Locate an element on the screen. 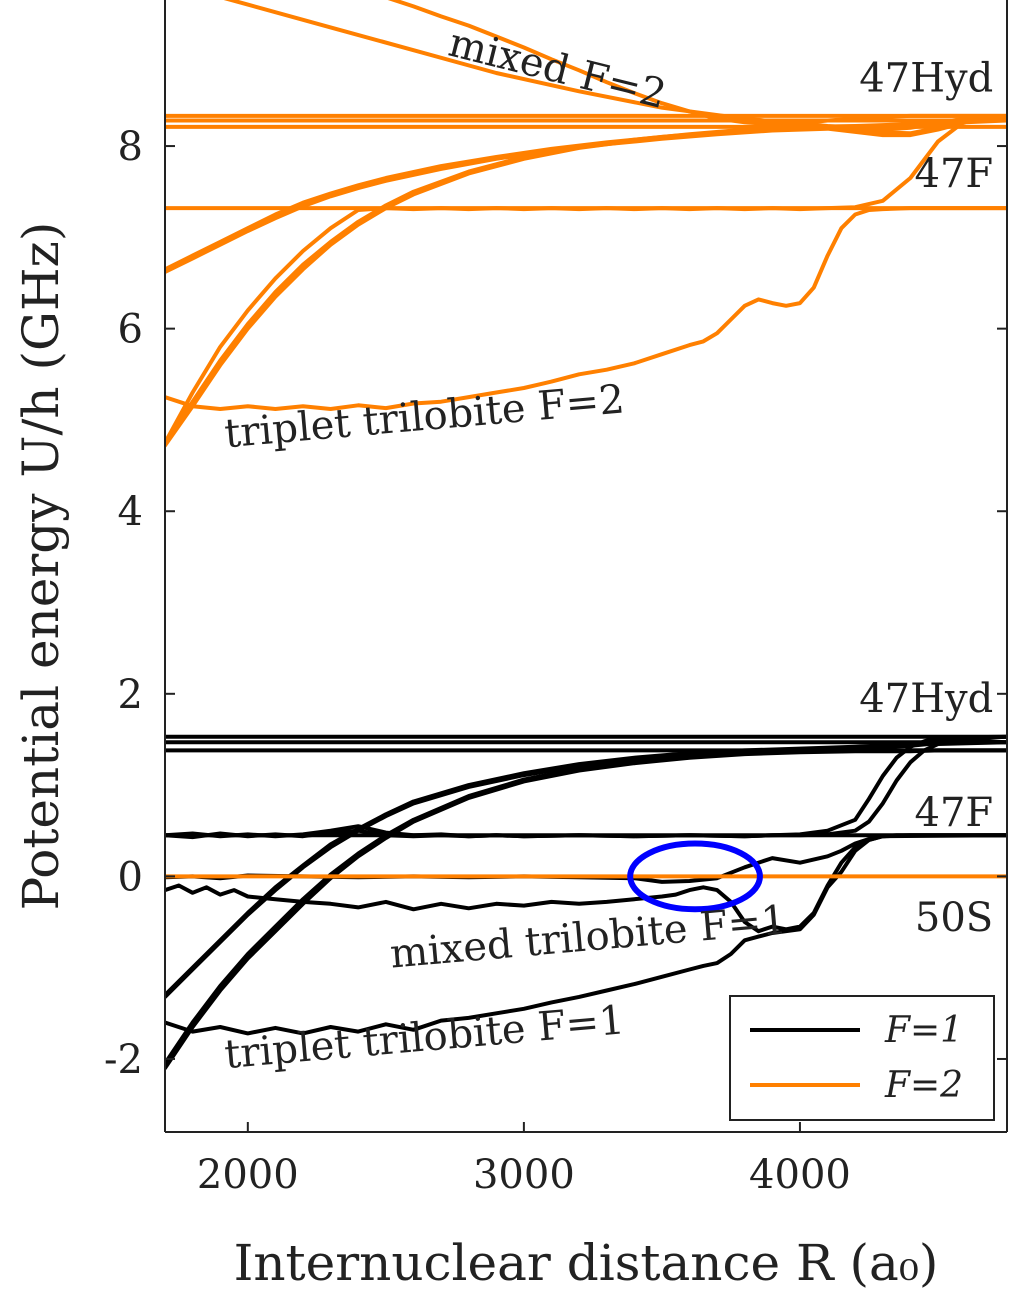 The height and width of the screenshot is (1302, 1023). legend-box is located at coordinates (862, 1058).